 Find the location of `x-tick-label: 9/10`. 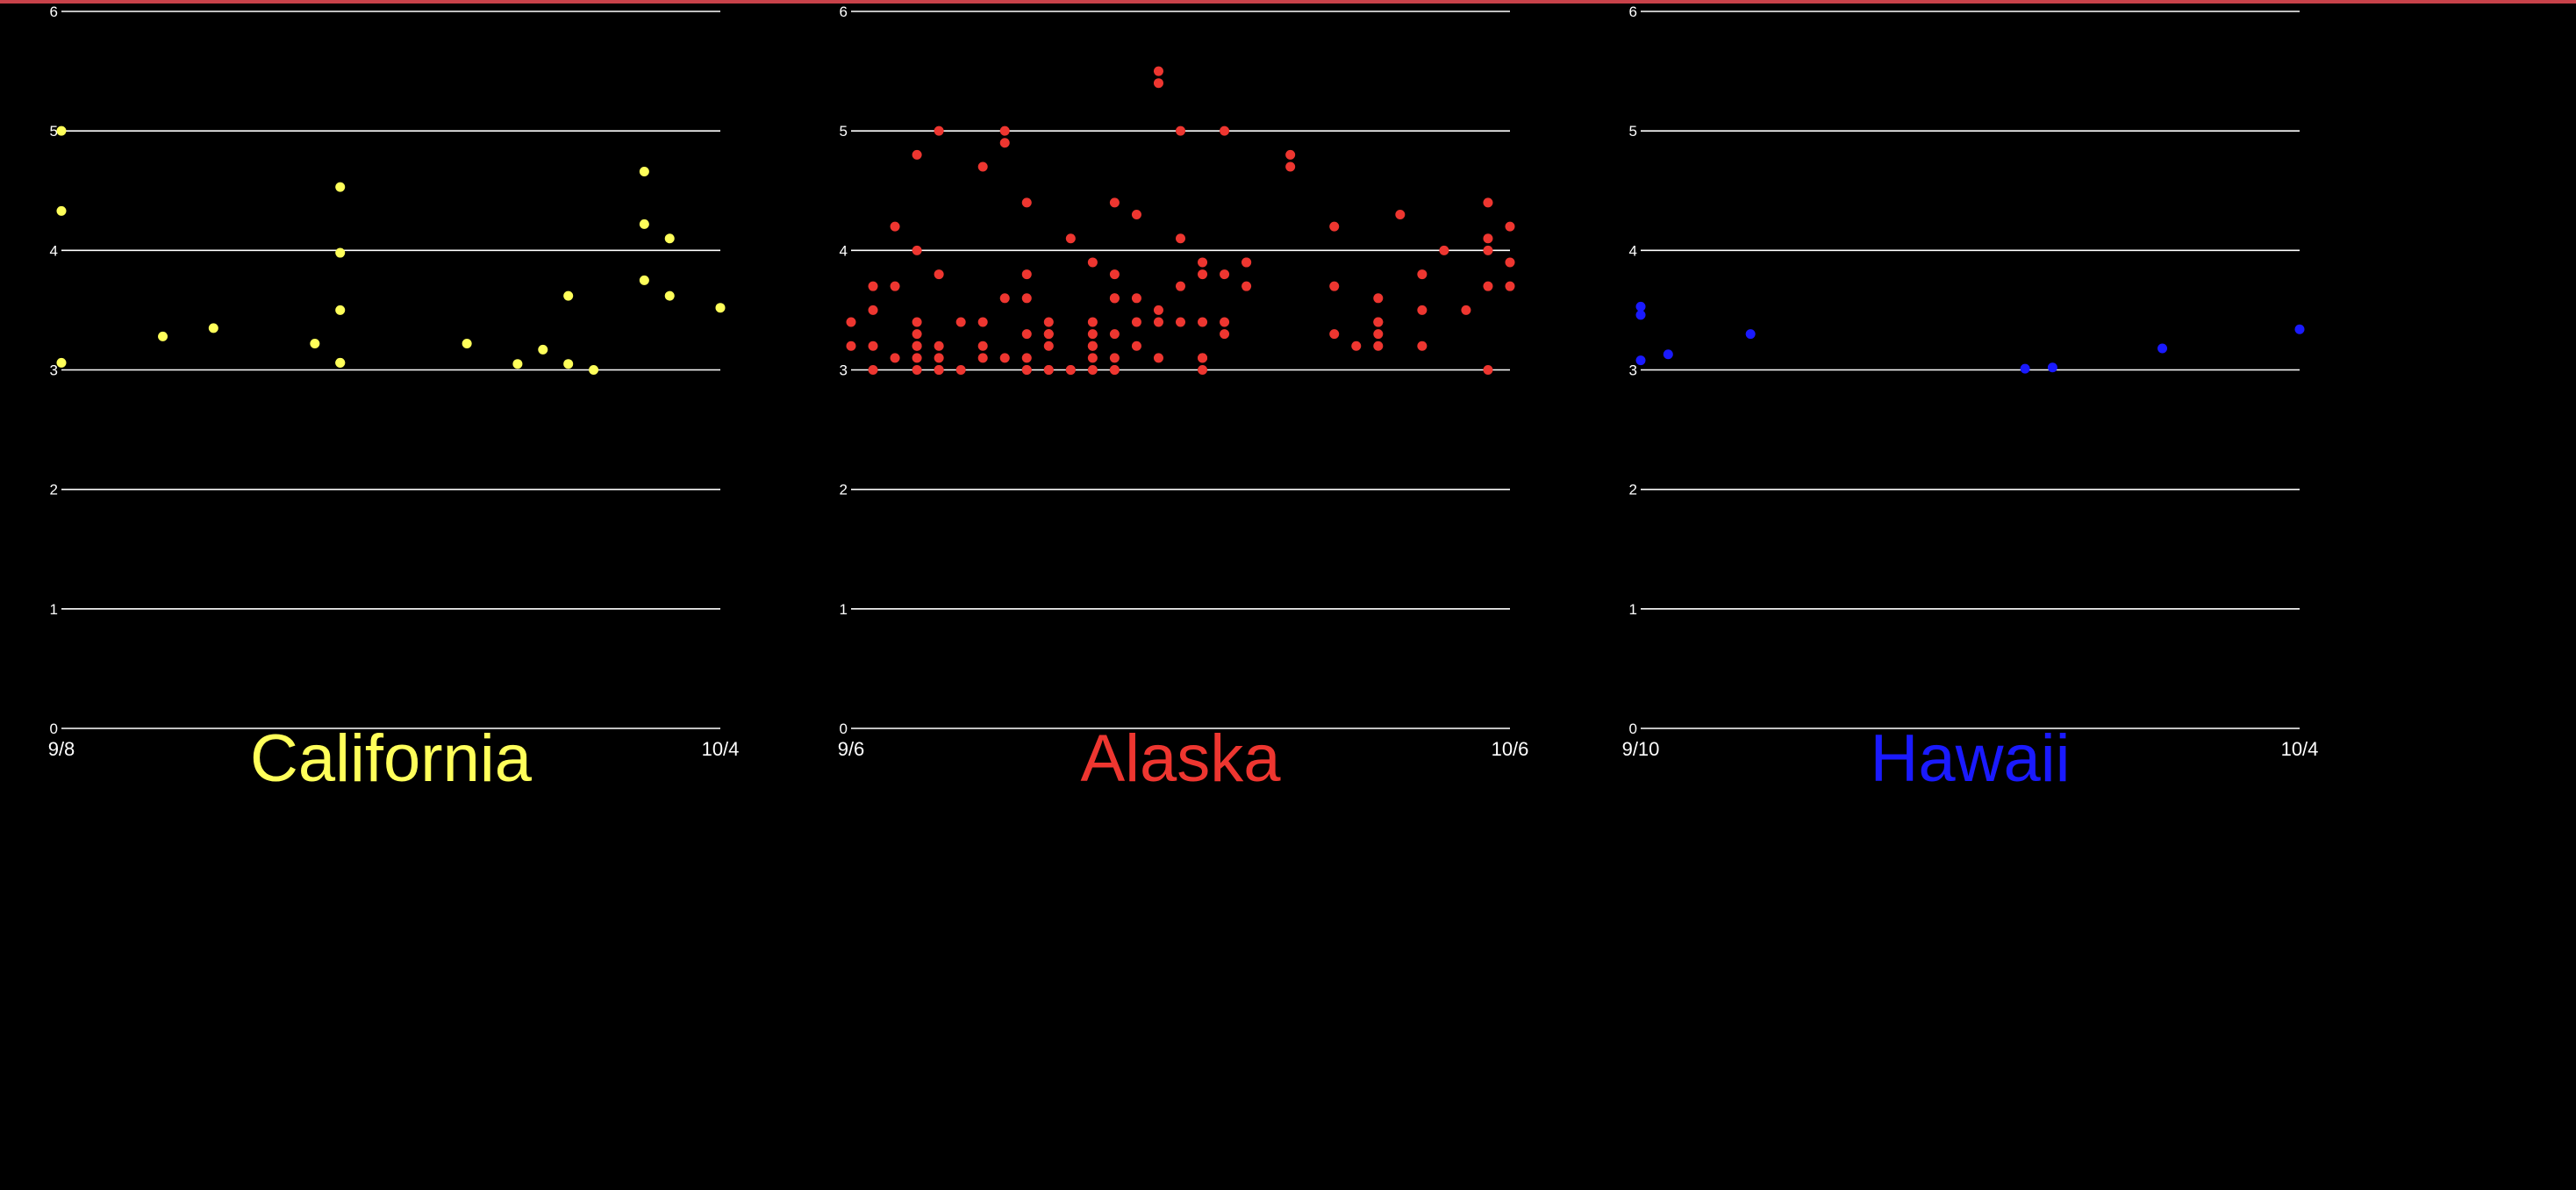

x-tick-label: 9/10 is located at coordinates (1641, 749).